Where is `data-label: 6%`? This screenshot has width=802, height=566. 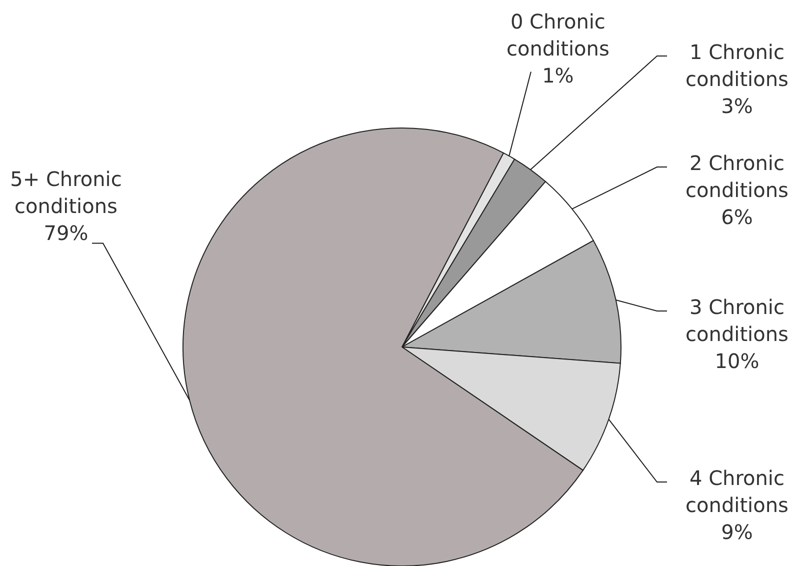 data-label: 6% is located at coordinates (737, 217).